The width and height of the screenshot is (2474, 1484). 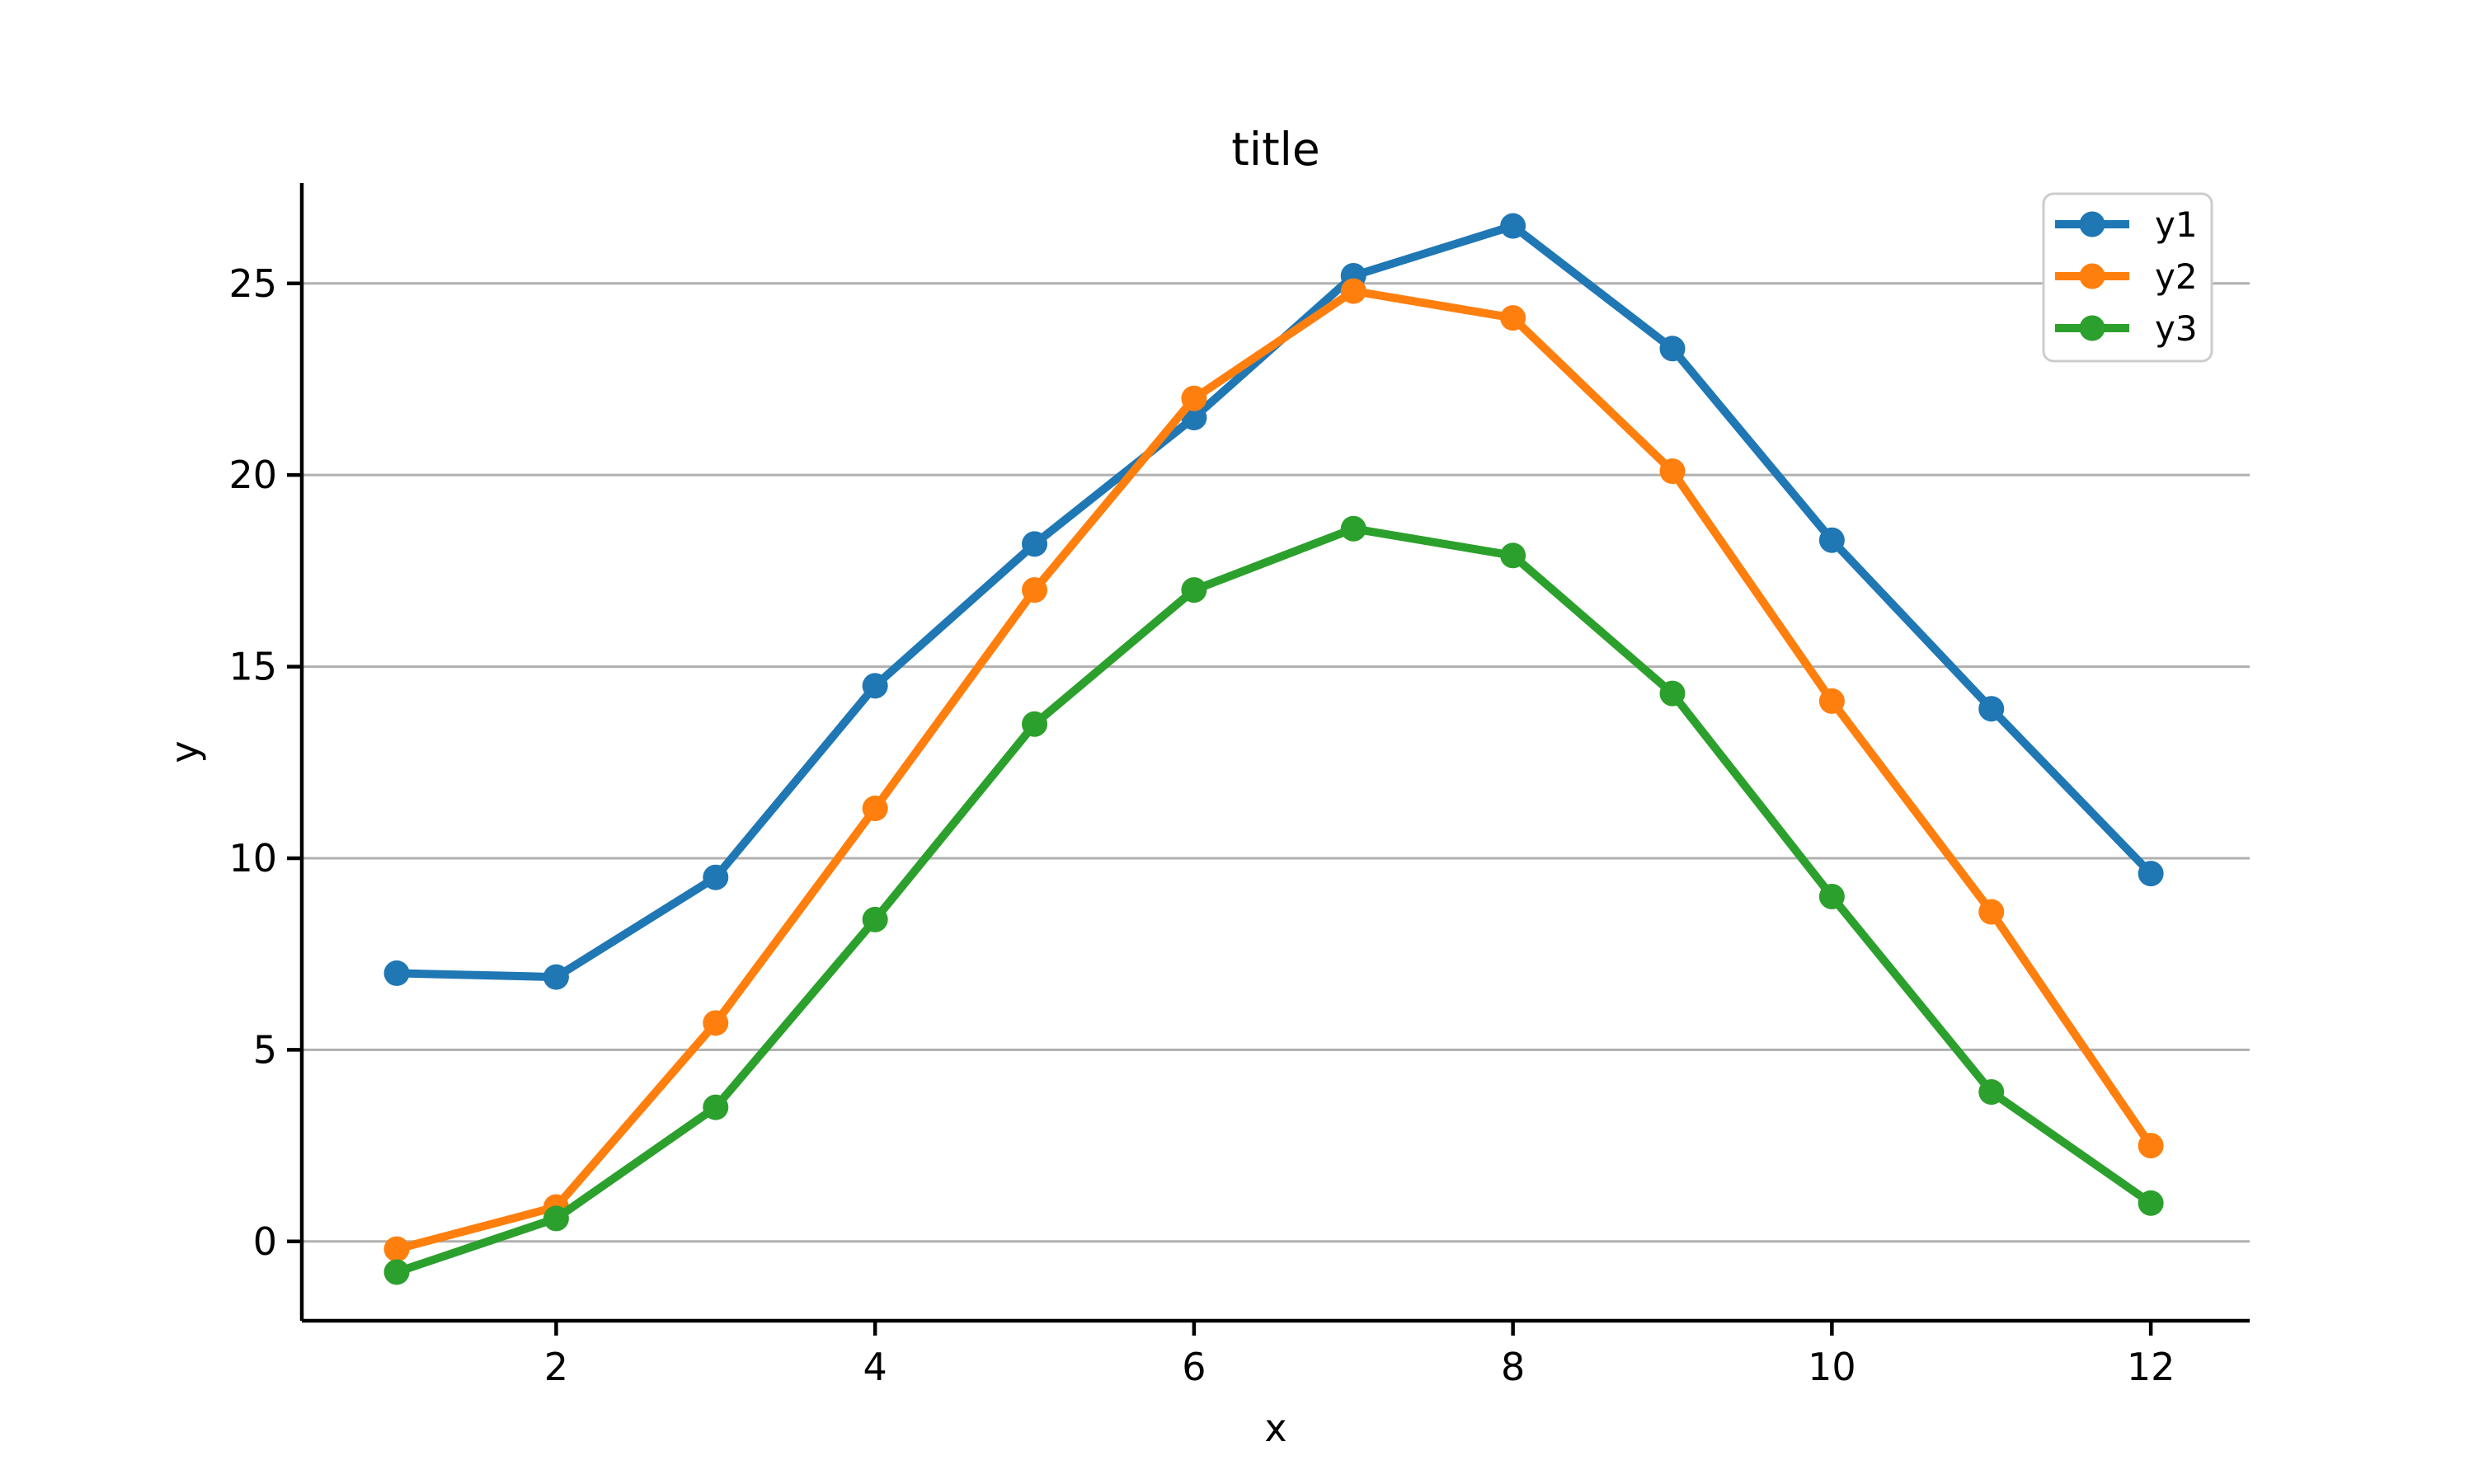 What do you see at coordinates (2151, 1146) in the screenshot?
I see `data-point-y2-x12` at bounding box center [2151, 1146].